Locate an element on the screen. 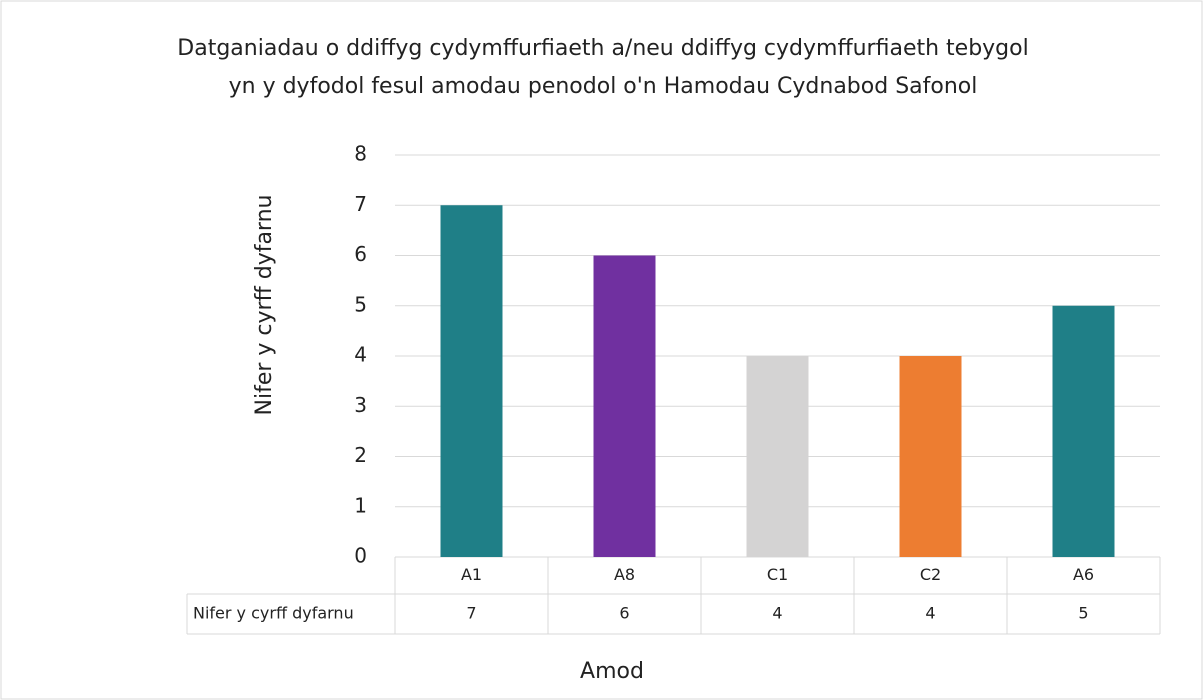 This screenshot has height=700, width=1203. y-tick-label: 3 is located at coordinates (360, 405).